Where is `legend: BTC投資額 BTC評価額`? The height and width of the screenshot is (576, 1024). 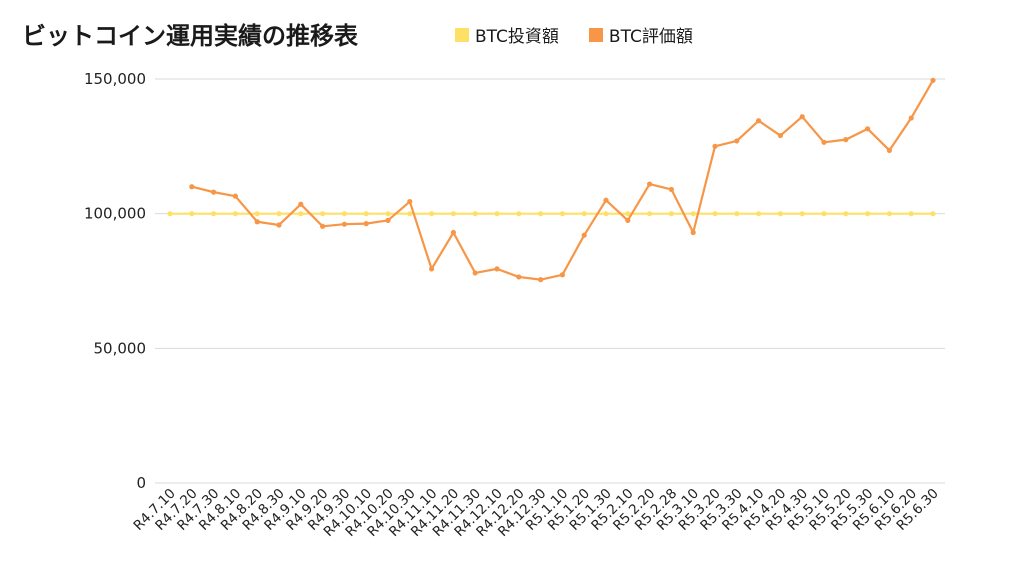 legend: BTC投資額 BTC評価額 is located at coordinates (574, 34).